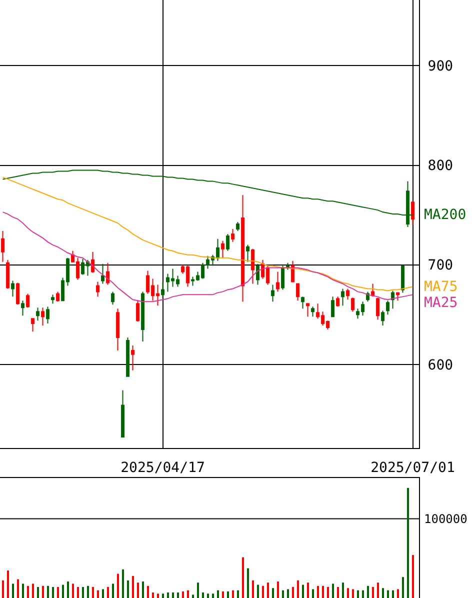  I want to click on text: 100000, so click(446, 519).